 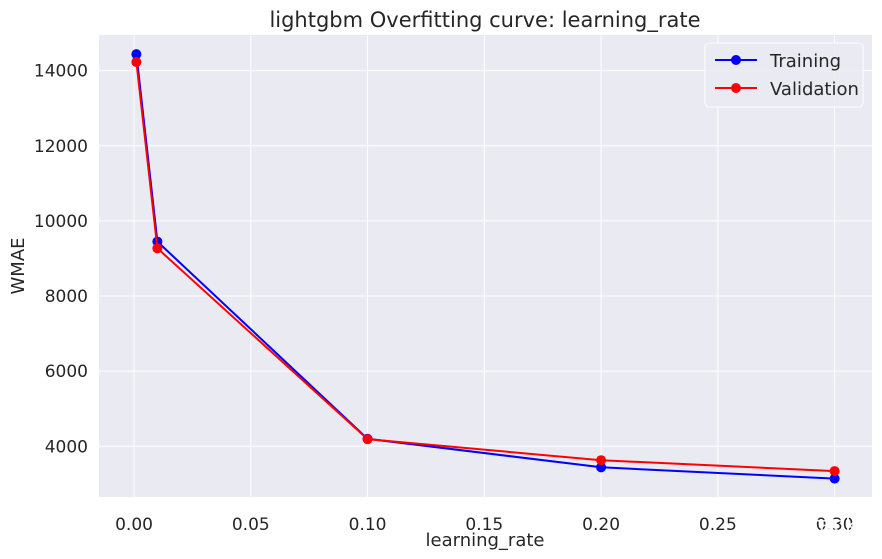 I want to click on watermark-text: alitrack, so click(x=817, y=525).